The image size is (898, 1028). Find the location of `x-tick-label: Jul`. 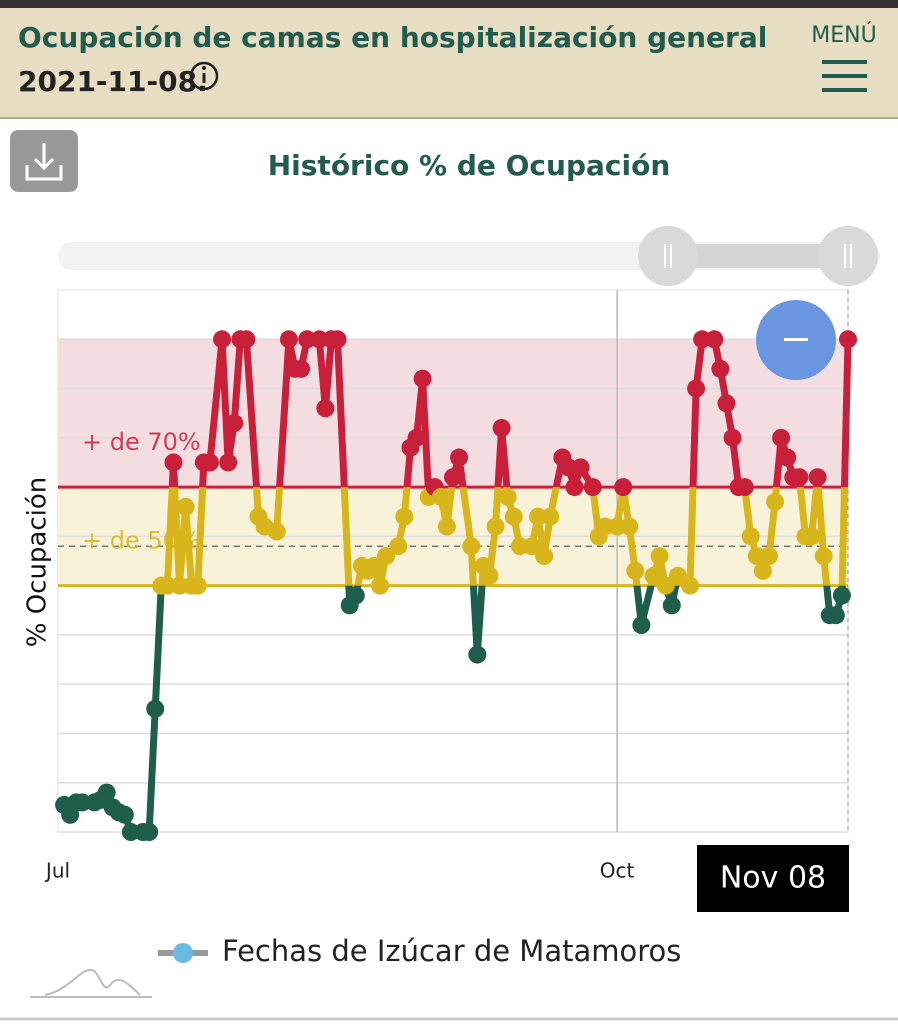

x-tick-label: Jul is located at coordinates (57, 871).